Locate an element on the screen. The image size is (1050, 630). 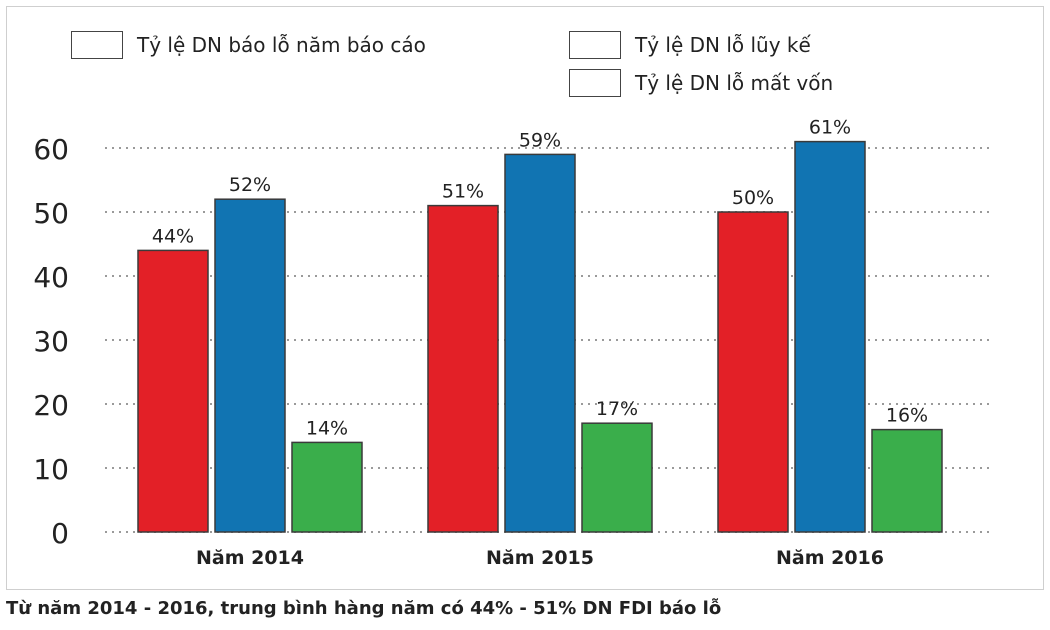
y-tick-label: 30 is located at coordinates (51, 341).